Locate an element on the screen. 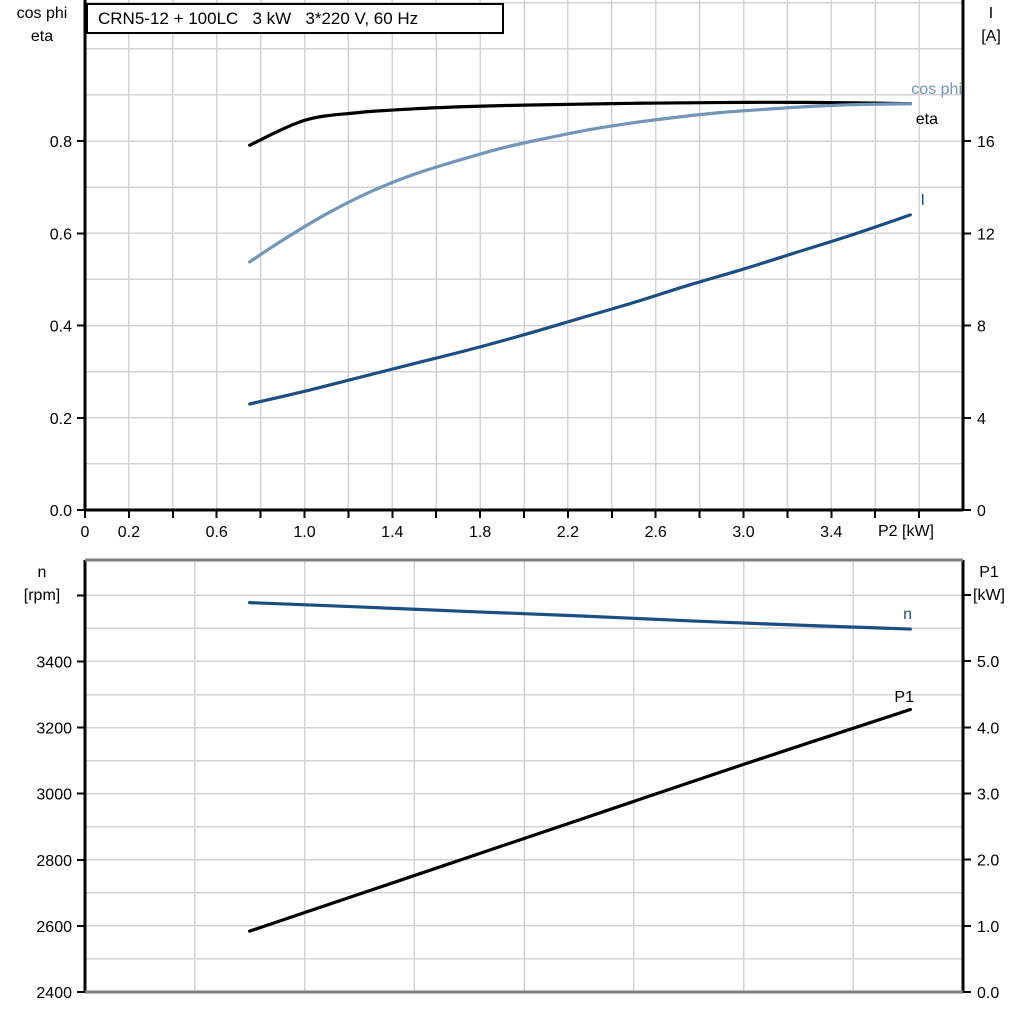 The height and width of the screenshot is (1024, 1024). left-axis-label-rpm-unit: [rpm] is located at coordinates (42, 595).